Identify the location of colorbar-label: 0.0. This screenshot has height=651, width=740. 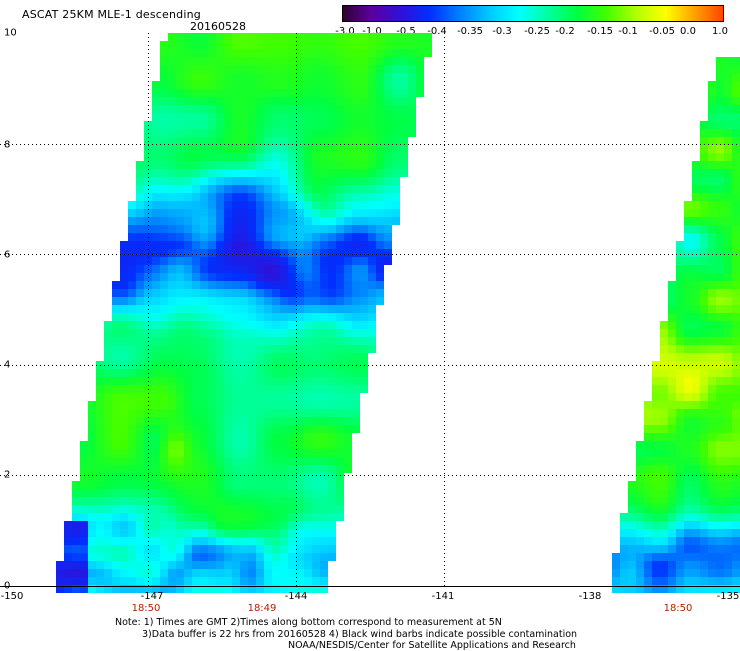
(688, 31).